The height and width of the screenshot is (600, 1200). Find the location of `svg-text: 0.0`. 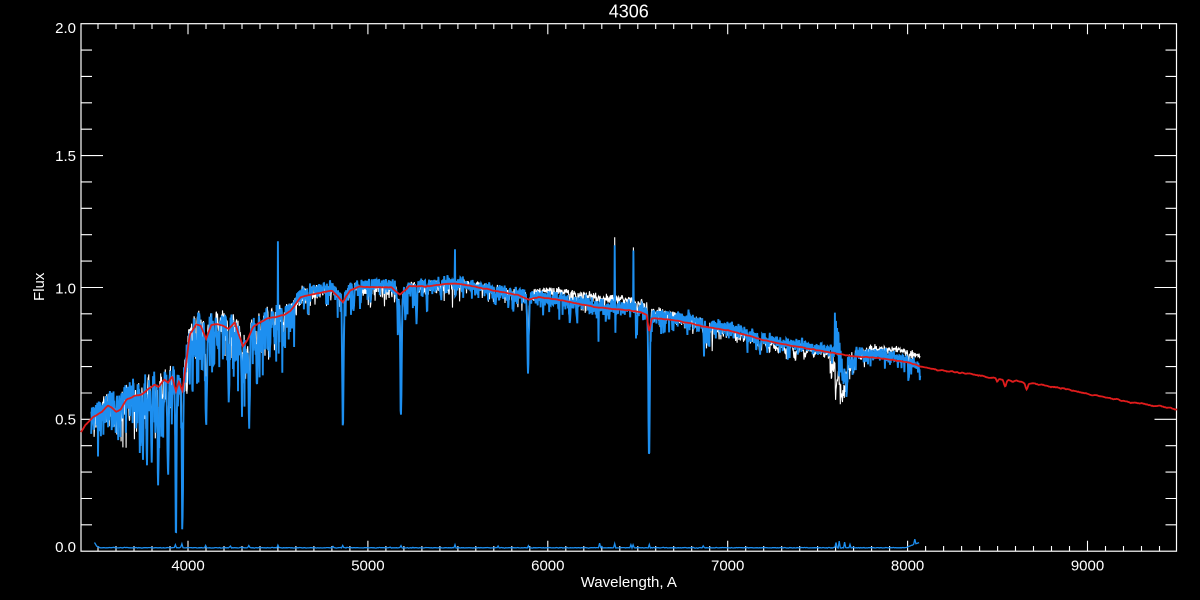

svg-text: 0.0 is located at coordinates (65, 547).